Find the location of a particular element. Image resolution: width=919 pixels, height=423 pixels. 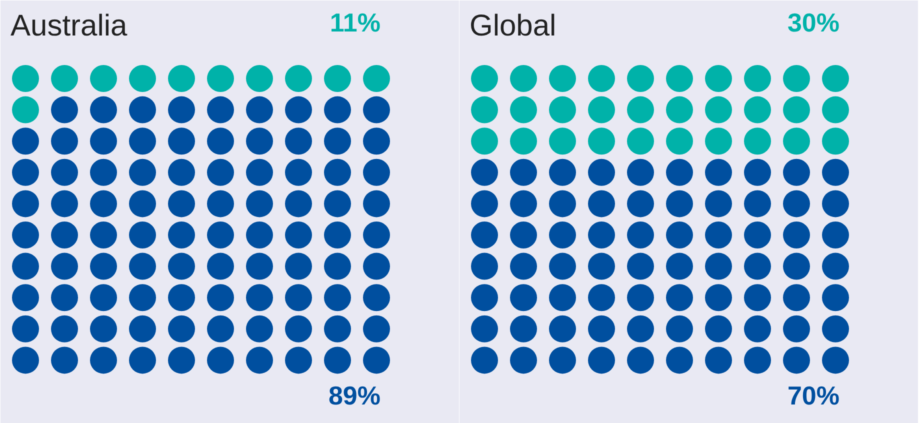

text: Australia is located at coordinates (69, 26).